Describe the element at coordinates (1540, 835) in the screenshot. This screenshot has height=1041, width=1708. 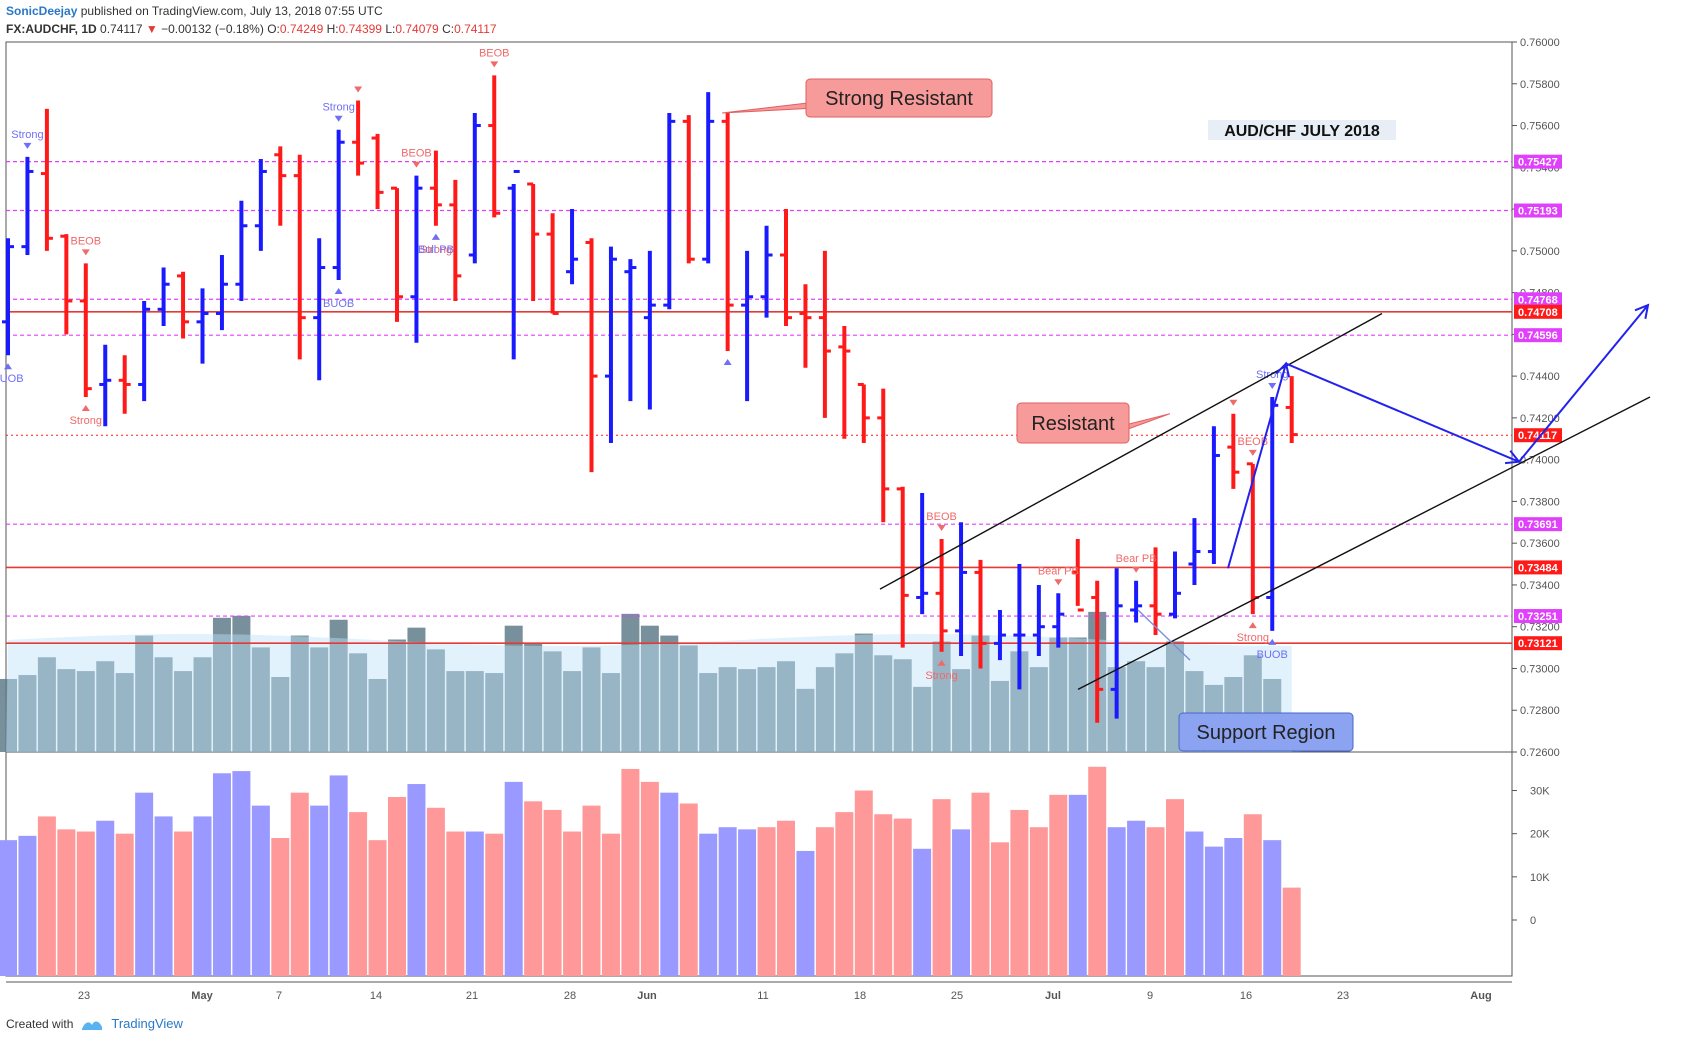
I see `volume-tick-label: 20K` at that location.